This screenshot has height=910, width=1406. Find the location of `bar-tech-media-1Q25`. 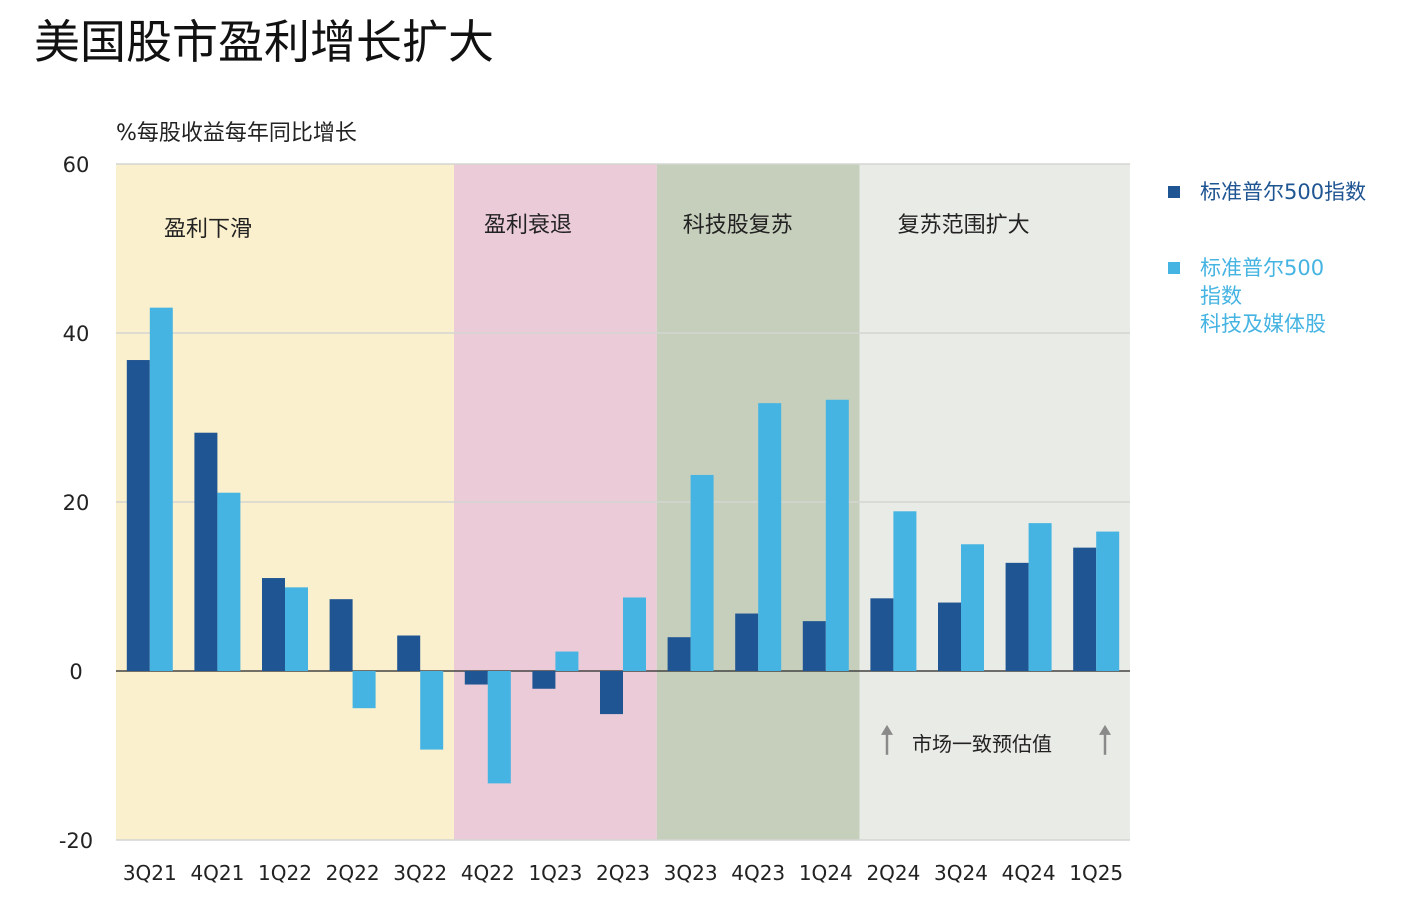

bar-tech-media-1Q25 is located at coordinates (1108, 601).